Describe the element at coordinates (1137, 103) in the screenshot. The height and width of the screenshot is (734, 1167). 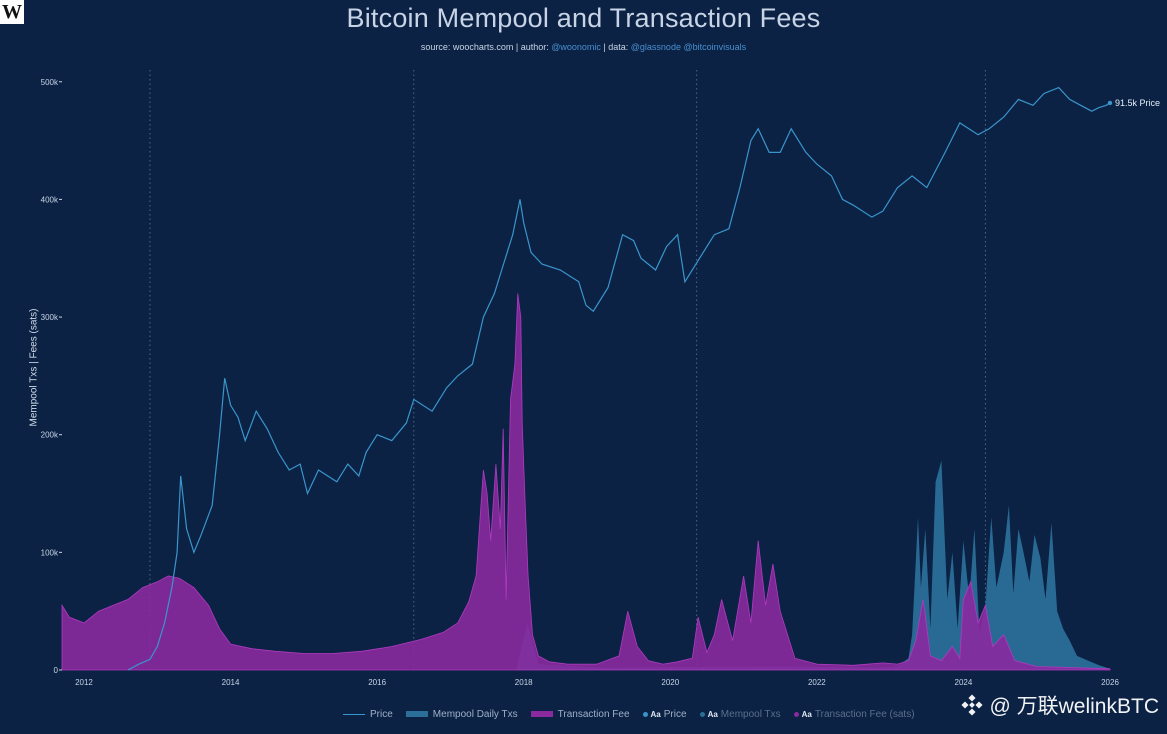
I see `price-end-label: 91.5k Price` at that location.